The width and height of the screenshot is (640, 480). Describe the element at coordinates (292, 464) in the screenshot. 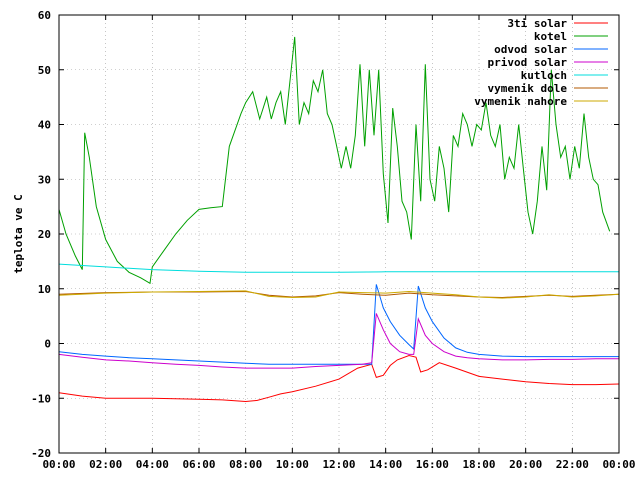

I see `x-tick-label: 10:00` at that location.